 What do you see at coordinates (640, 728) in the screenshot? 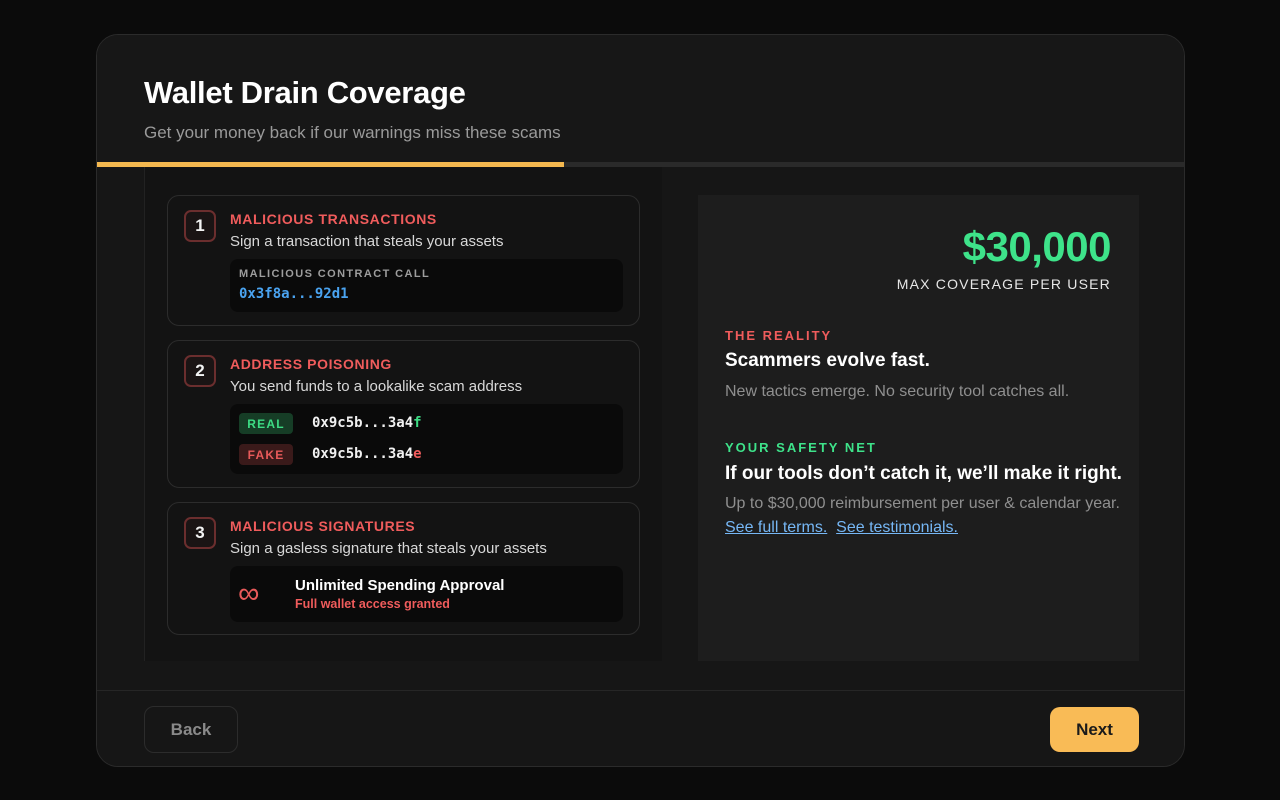
I see `modal-footer: Back Next` at bounding box center [640, 728].